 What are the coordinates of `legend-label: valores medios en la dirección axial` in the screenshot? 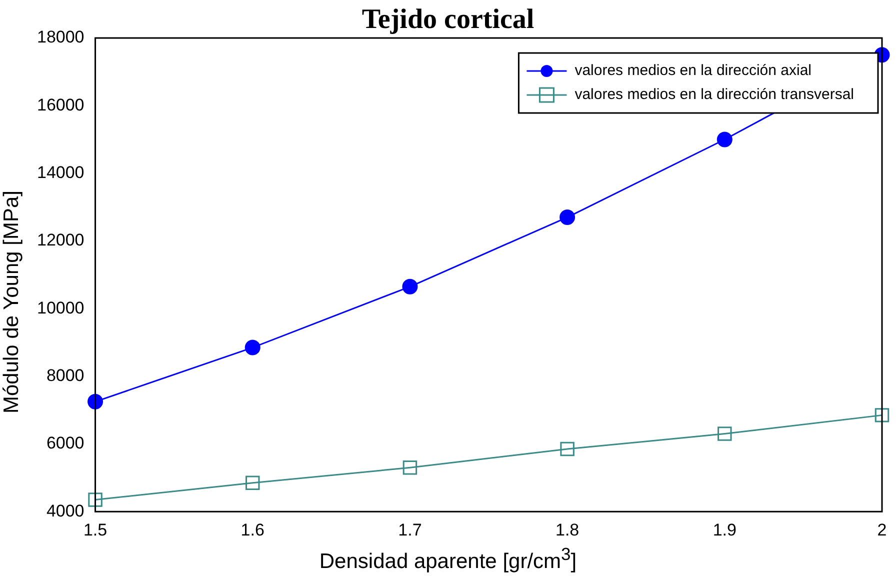 It's located at (693, 71).